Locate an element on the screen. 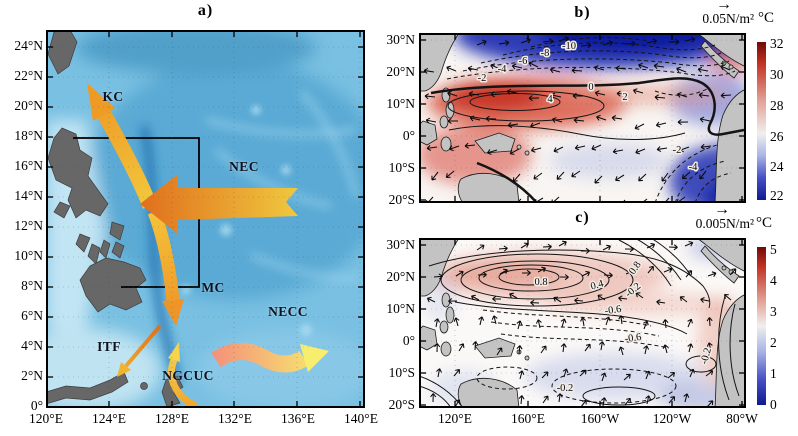 The width and height of the screenshot is (798, 436). y-tick-label: 18°N is located at coordinates (28, 135).